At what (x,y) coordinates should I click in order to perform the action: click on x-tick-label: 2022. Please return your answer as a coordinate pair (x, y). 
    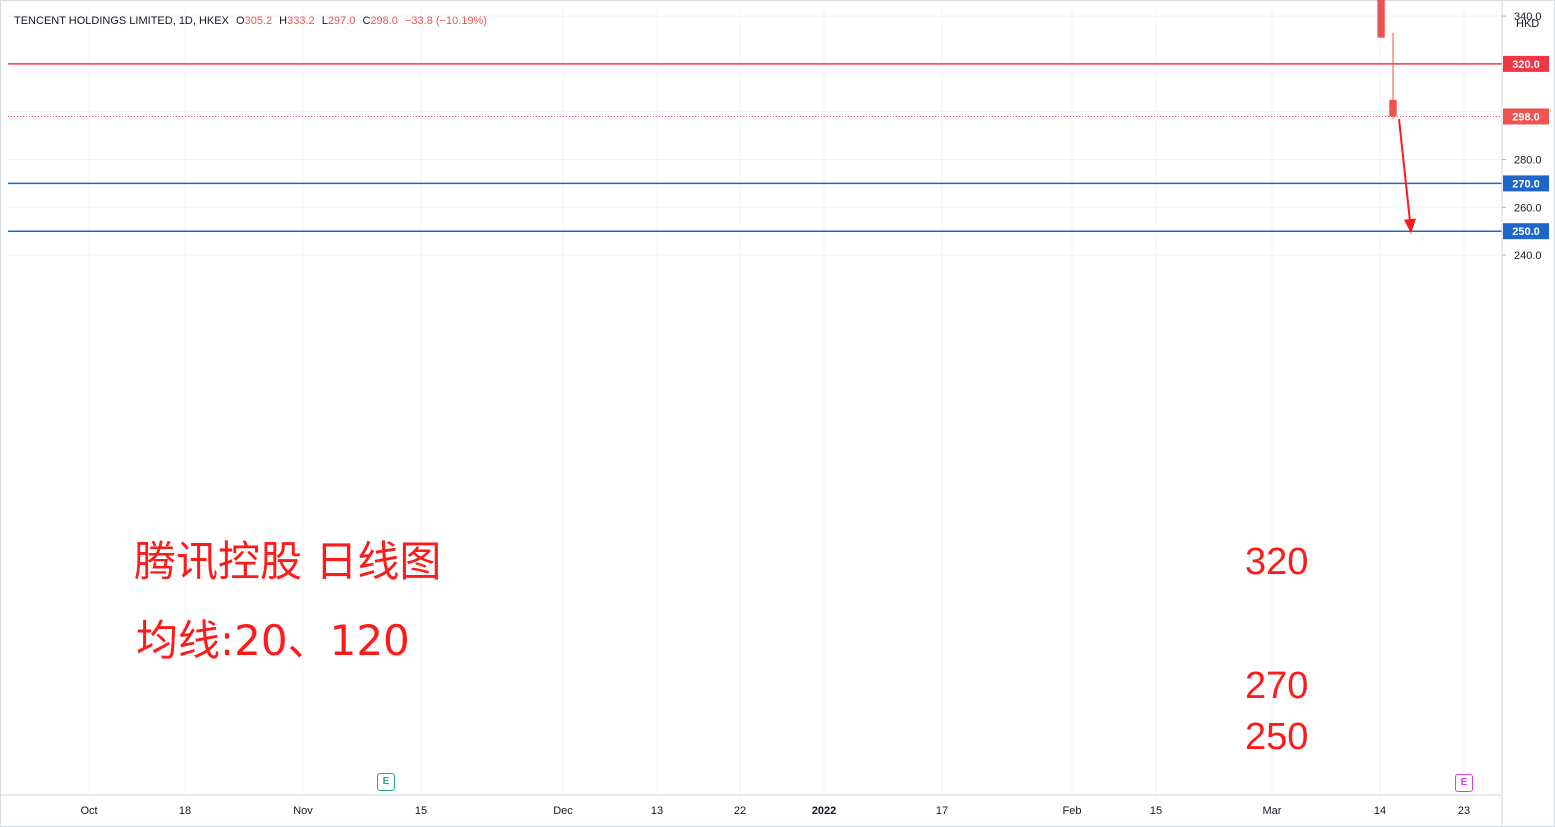
    Looking at the image, I should click on (824, 811).